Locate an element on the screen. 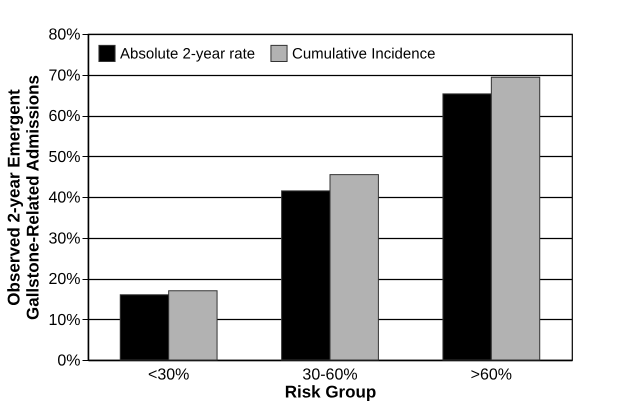 The image size is (618, 409). y-tick-label: 30% is located at coordinates (64, 239).